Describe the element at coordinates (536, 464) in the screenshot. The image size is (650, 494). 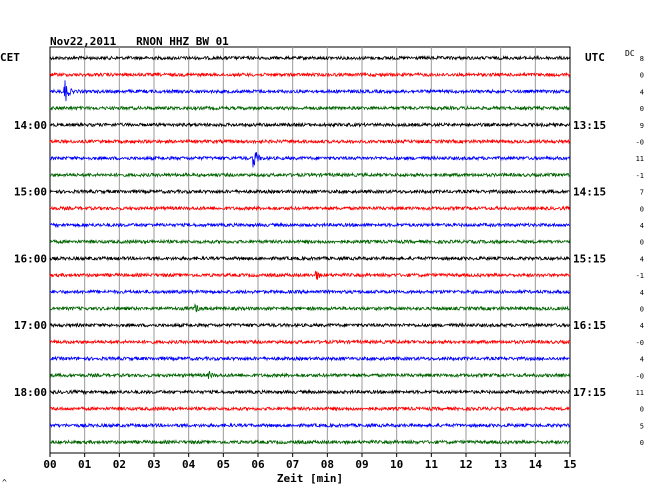
I see `x-tick-label: 14` at that location.